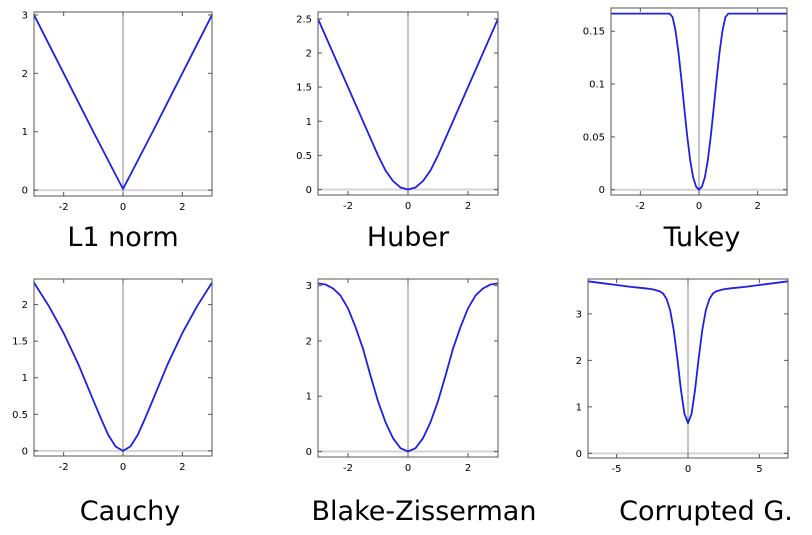  I want to click on y-tick-label-0-05: 0.05, so click(594, 137).